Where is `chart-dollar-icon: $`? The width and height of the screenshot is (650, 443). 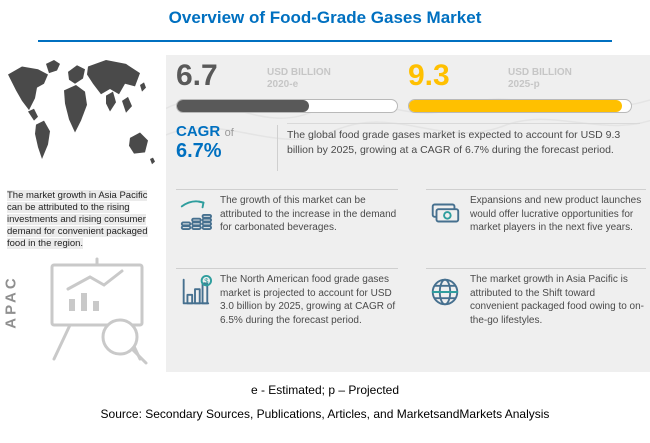 chart-dollar-icon: $ is located at coordinates (197, 290).